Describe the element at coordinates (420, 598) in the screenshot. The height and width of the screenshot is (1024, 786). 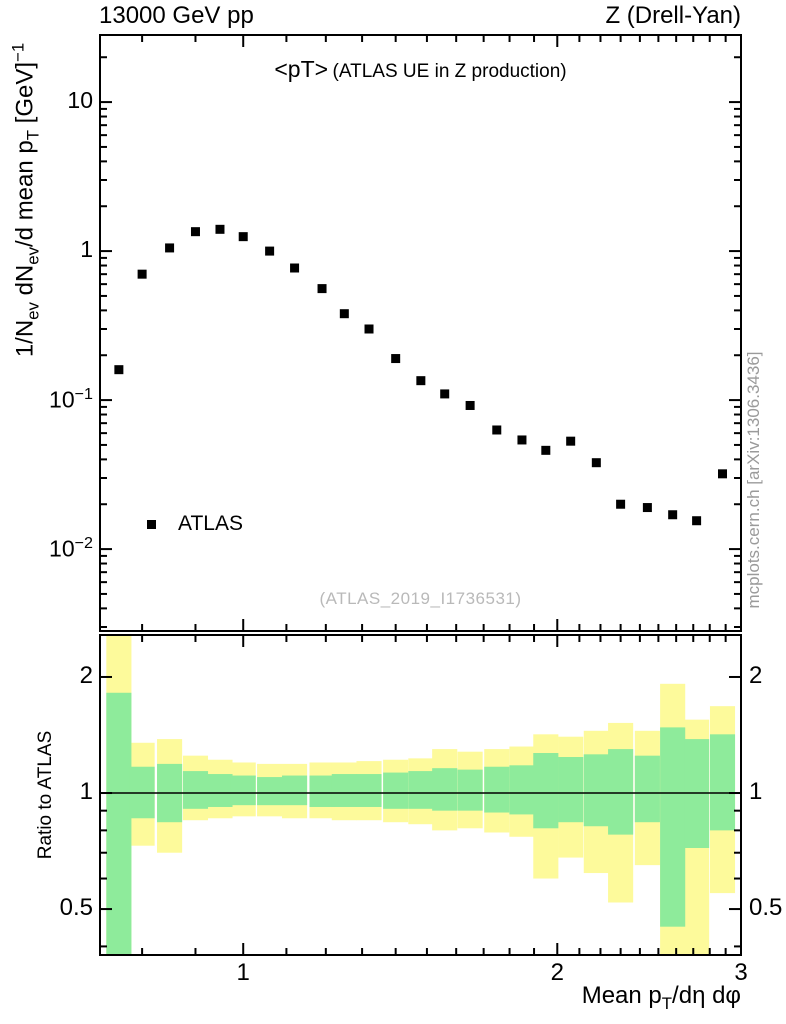
I see `analysis-id-watermark: (ATLAS_2019_I1736531)` at that location.